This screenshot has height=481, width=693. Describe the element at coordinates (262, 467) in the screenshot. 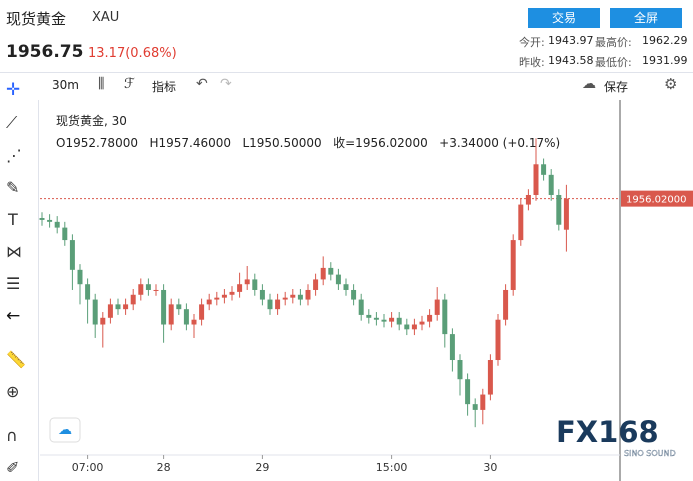

I see `x-tick-label: 29` at that location.